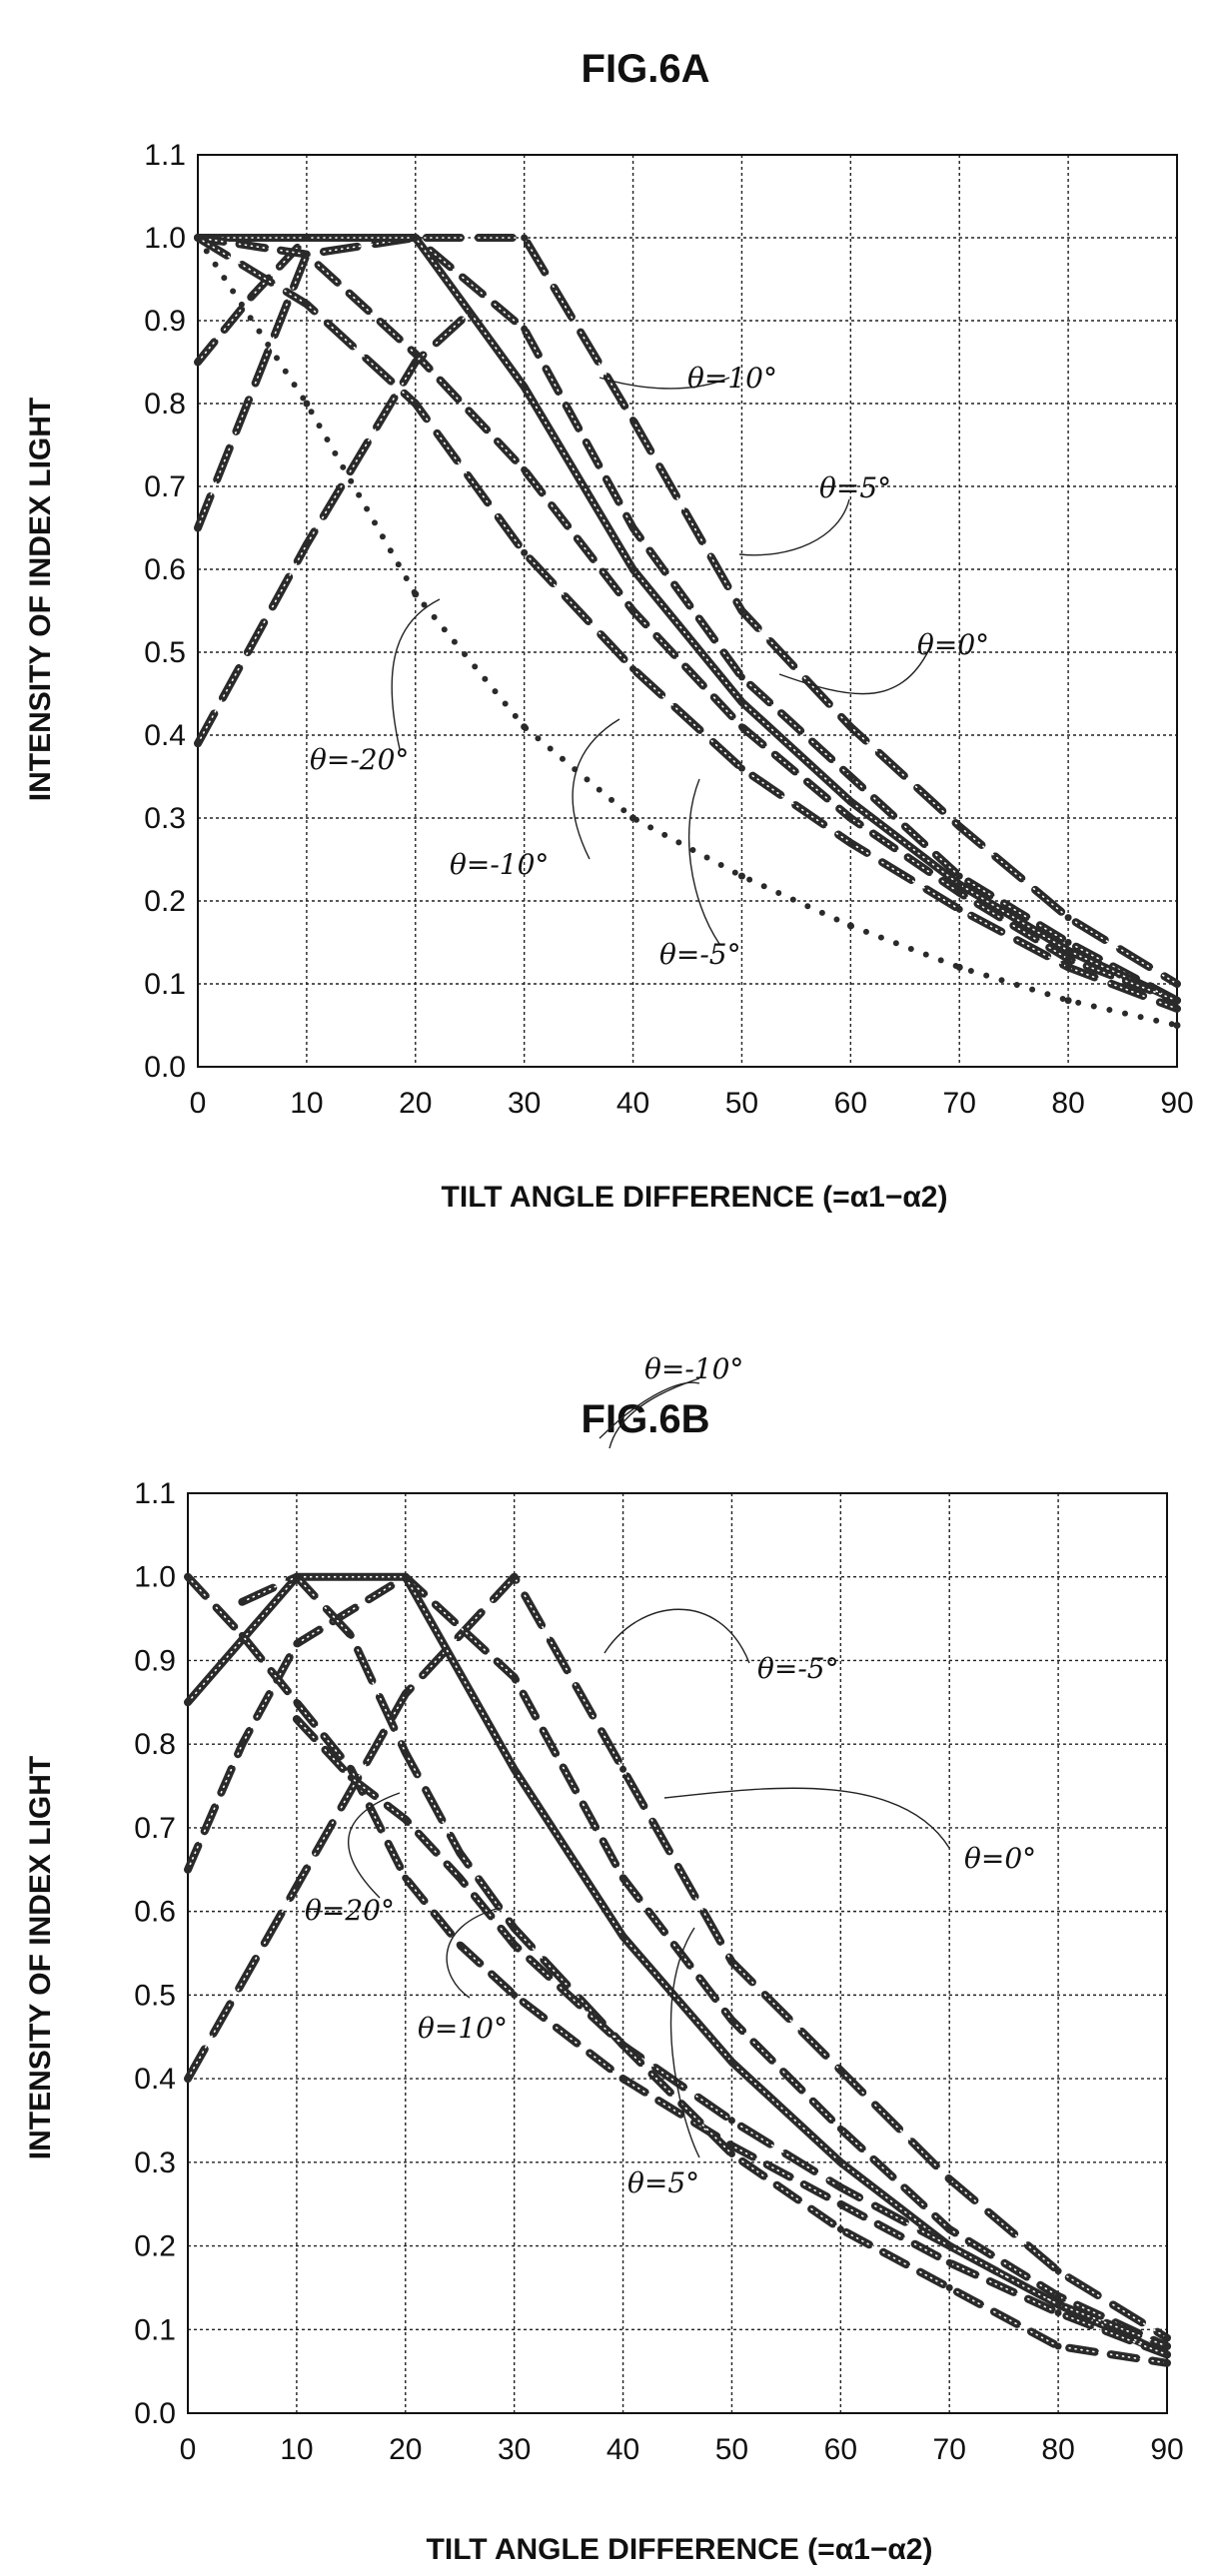 The height and width of the screenshot is (2576, 1210). I want to click on y-tick-label: 0.3, so click(155, 2163).